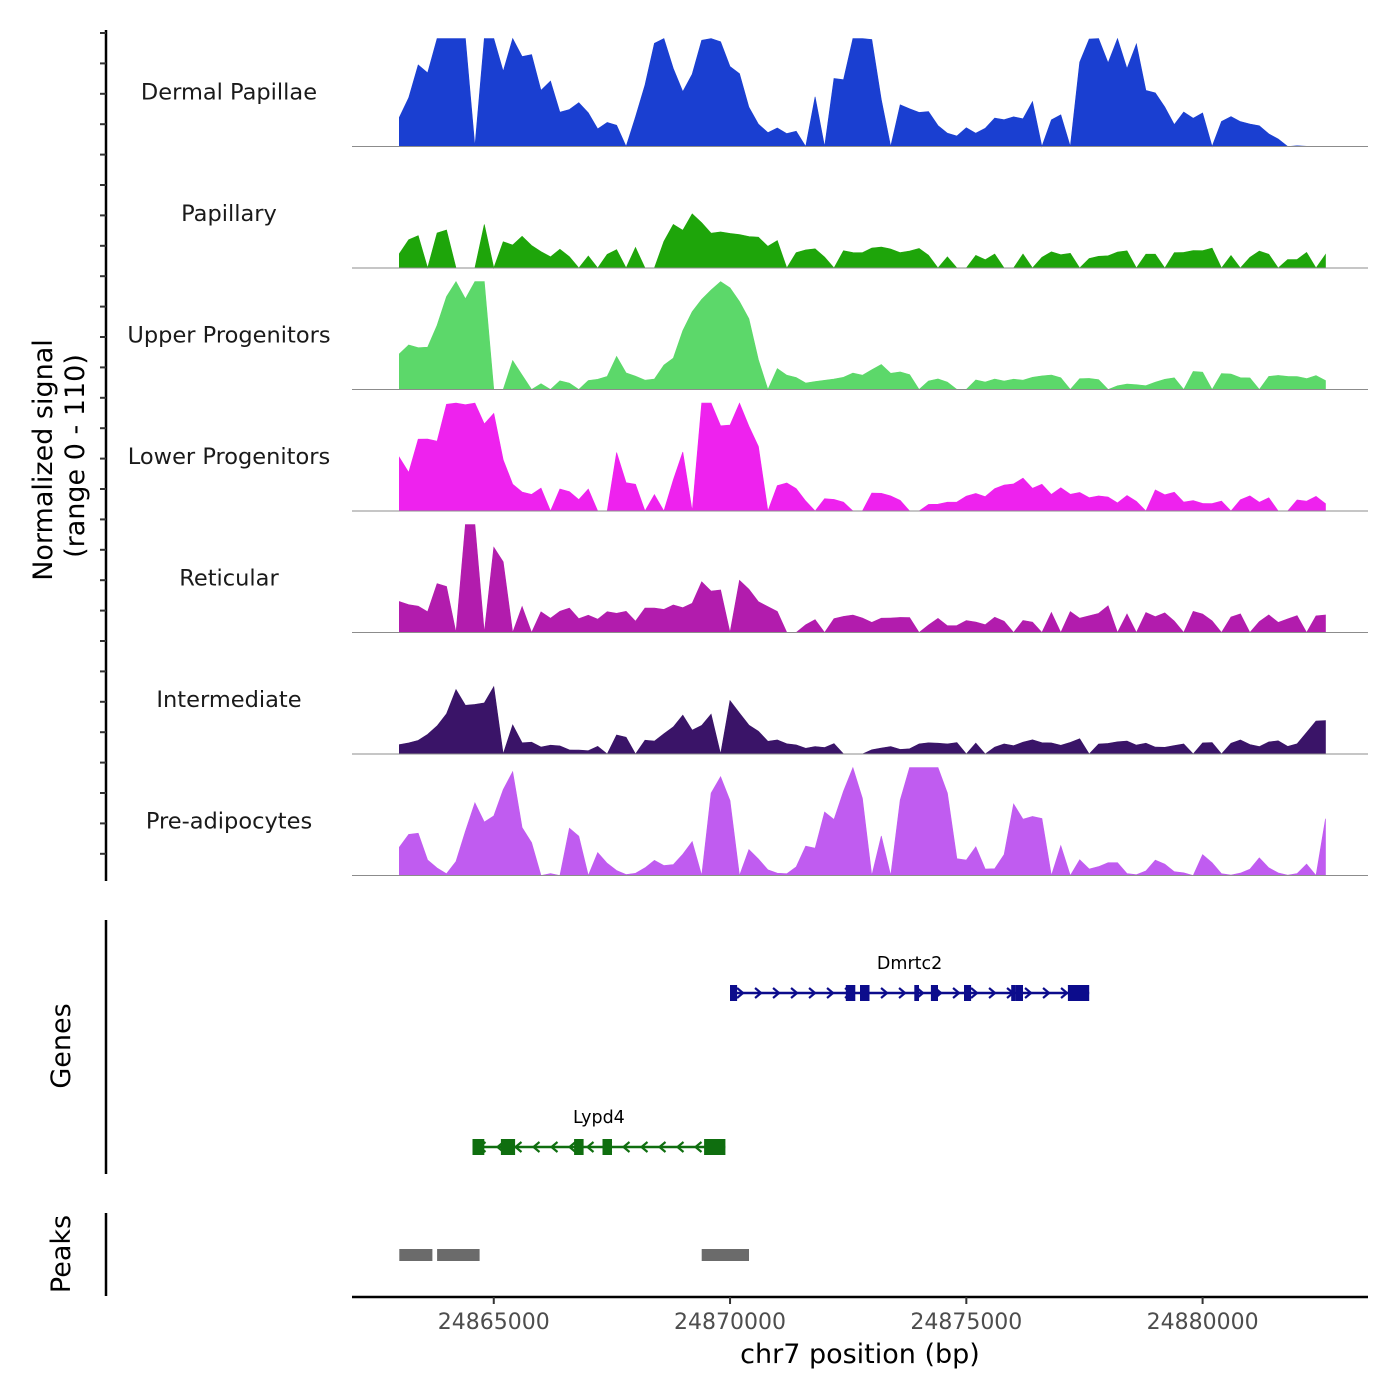 This screenshot has height=1400, width=1400. Describe the element at coordinates (228, 336) in the screenshot. I see `track-label: Upper Progenitors` at that location.